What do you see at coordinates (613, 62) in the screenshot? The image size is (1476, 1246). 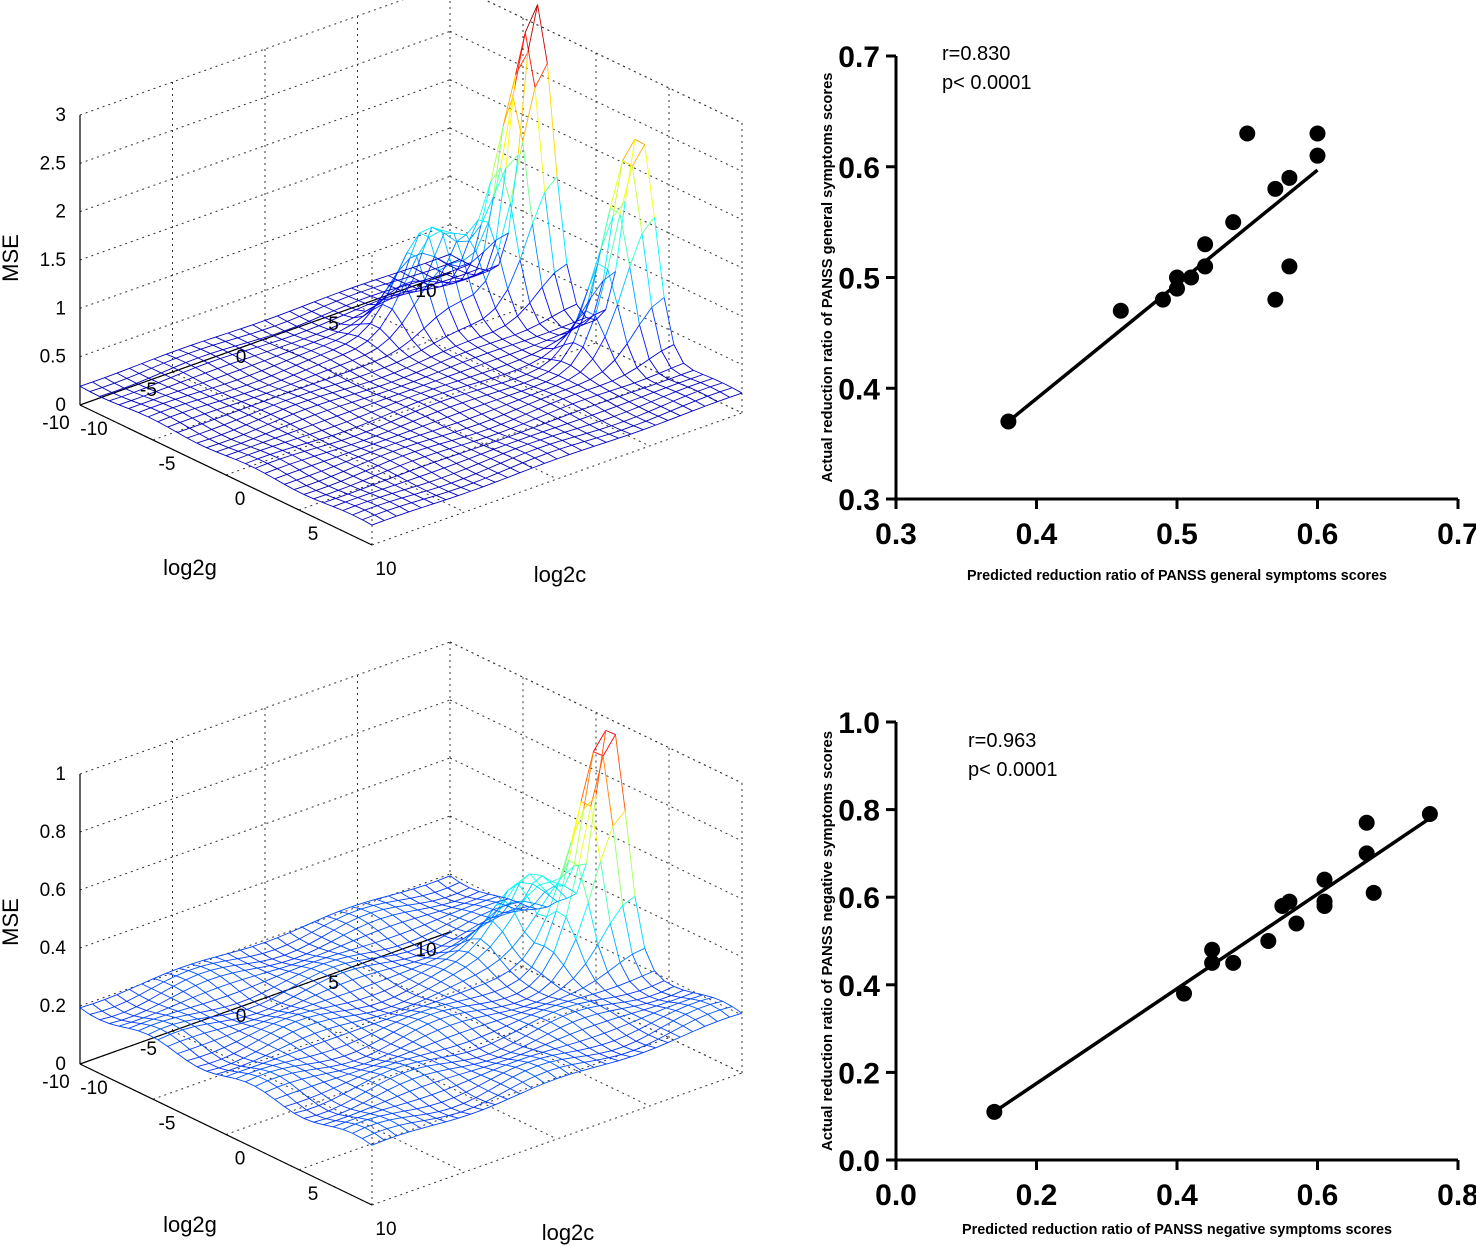 I see `grid-line` at bounding box center [613, 62].